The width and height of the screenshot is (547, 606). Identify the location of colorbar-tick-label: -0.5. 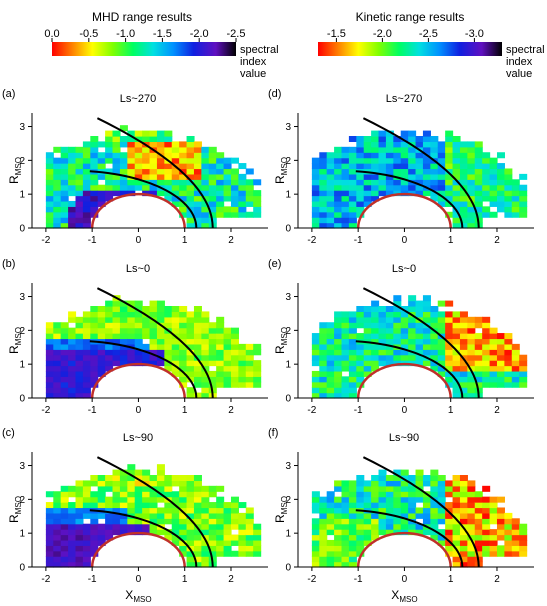
(88, 34).